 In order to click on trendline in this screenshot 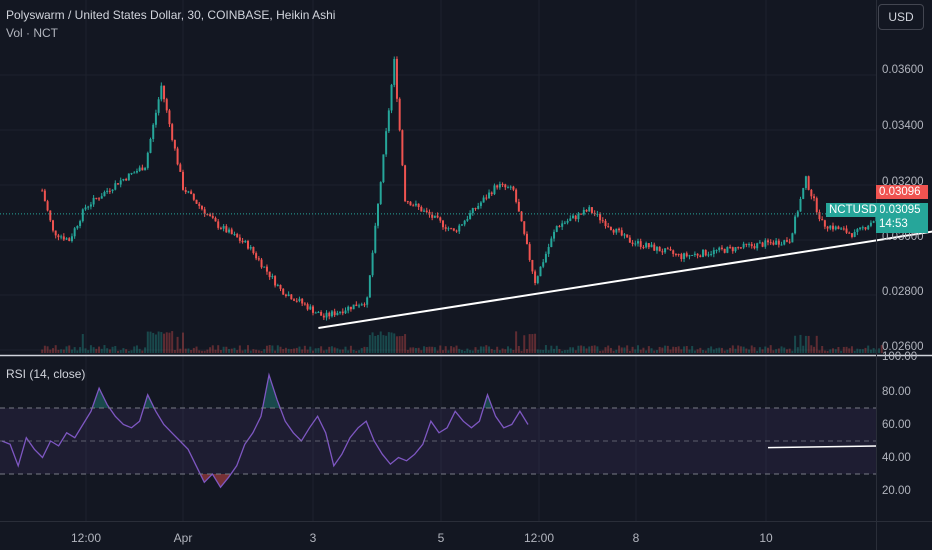, I will do `click(625, 279)`.